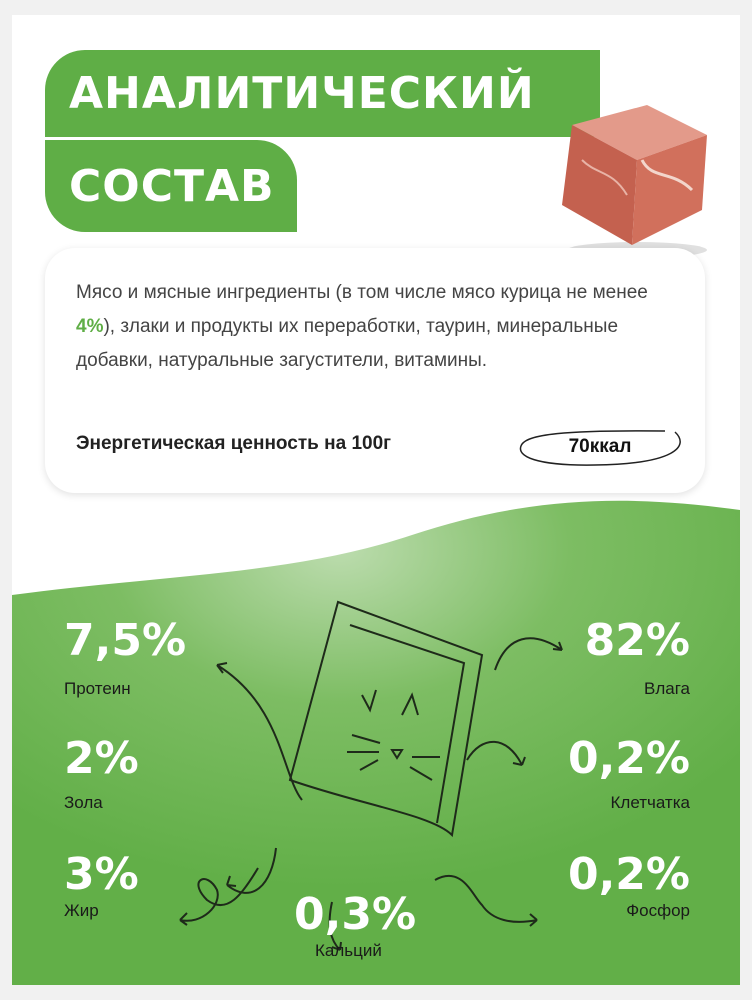 This screenshot has height=1000, width=752. Describe the element at coordinates (348, 950) in the screenshot. I see `calcium-label: Кальций` at that location.